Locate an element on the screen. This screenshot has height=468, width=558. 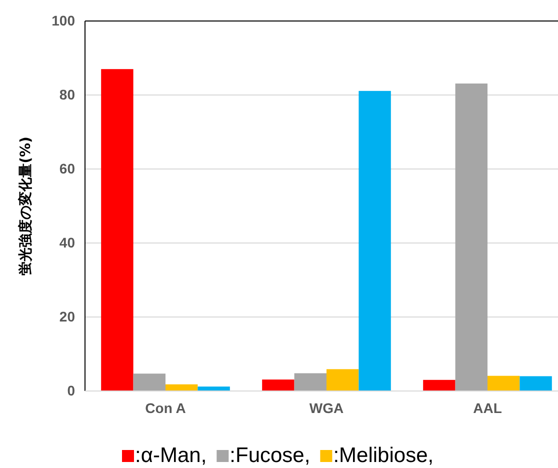
y-tick-label: 60 is located at coordinates (67, 168).